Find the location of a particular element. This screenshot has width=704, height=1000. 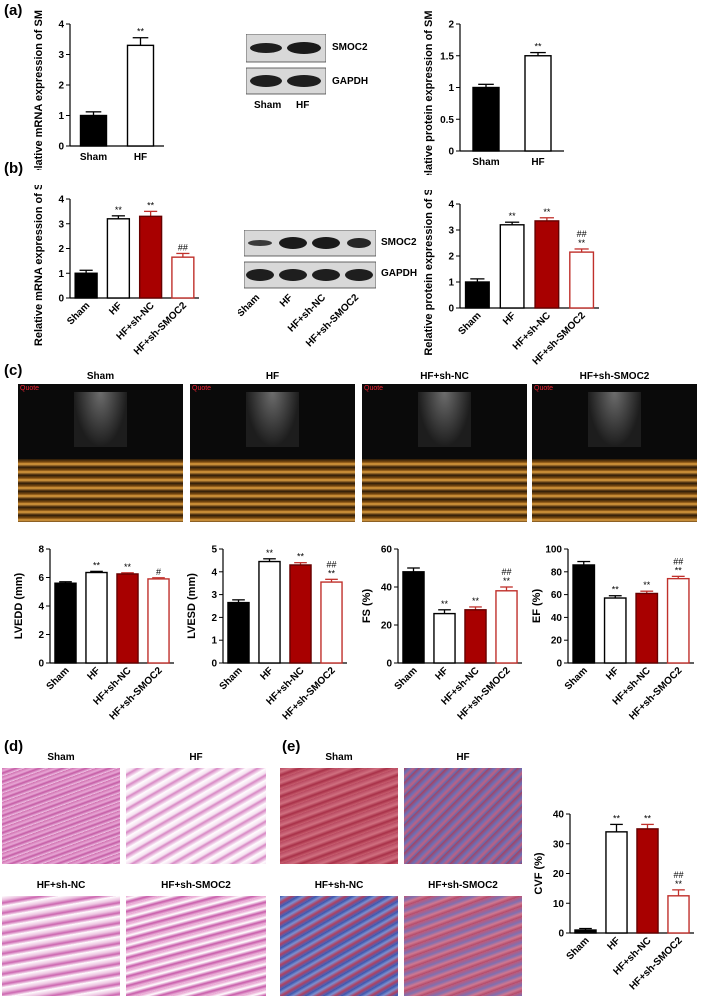

echo-image-hf-sh-nc: Quote is located at coordinates (444, 453).